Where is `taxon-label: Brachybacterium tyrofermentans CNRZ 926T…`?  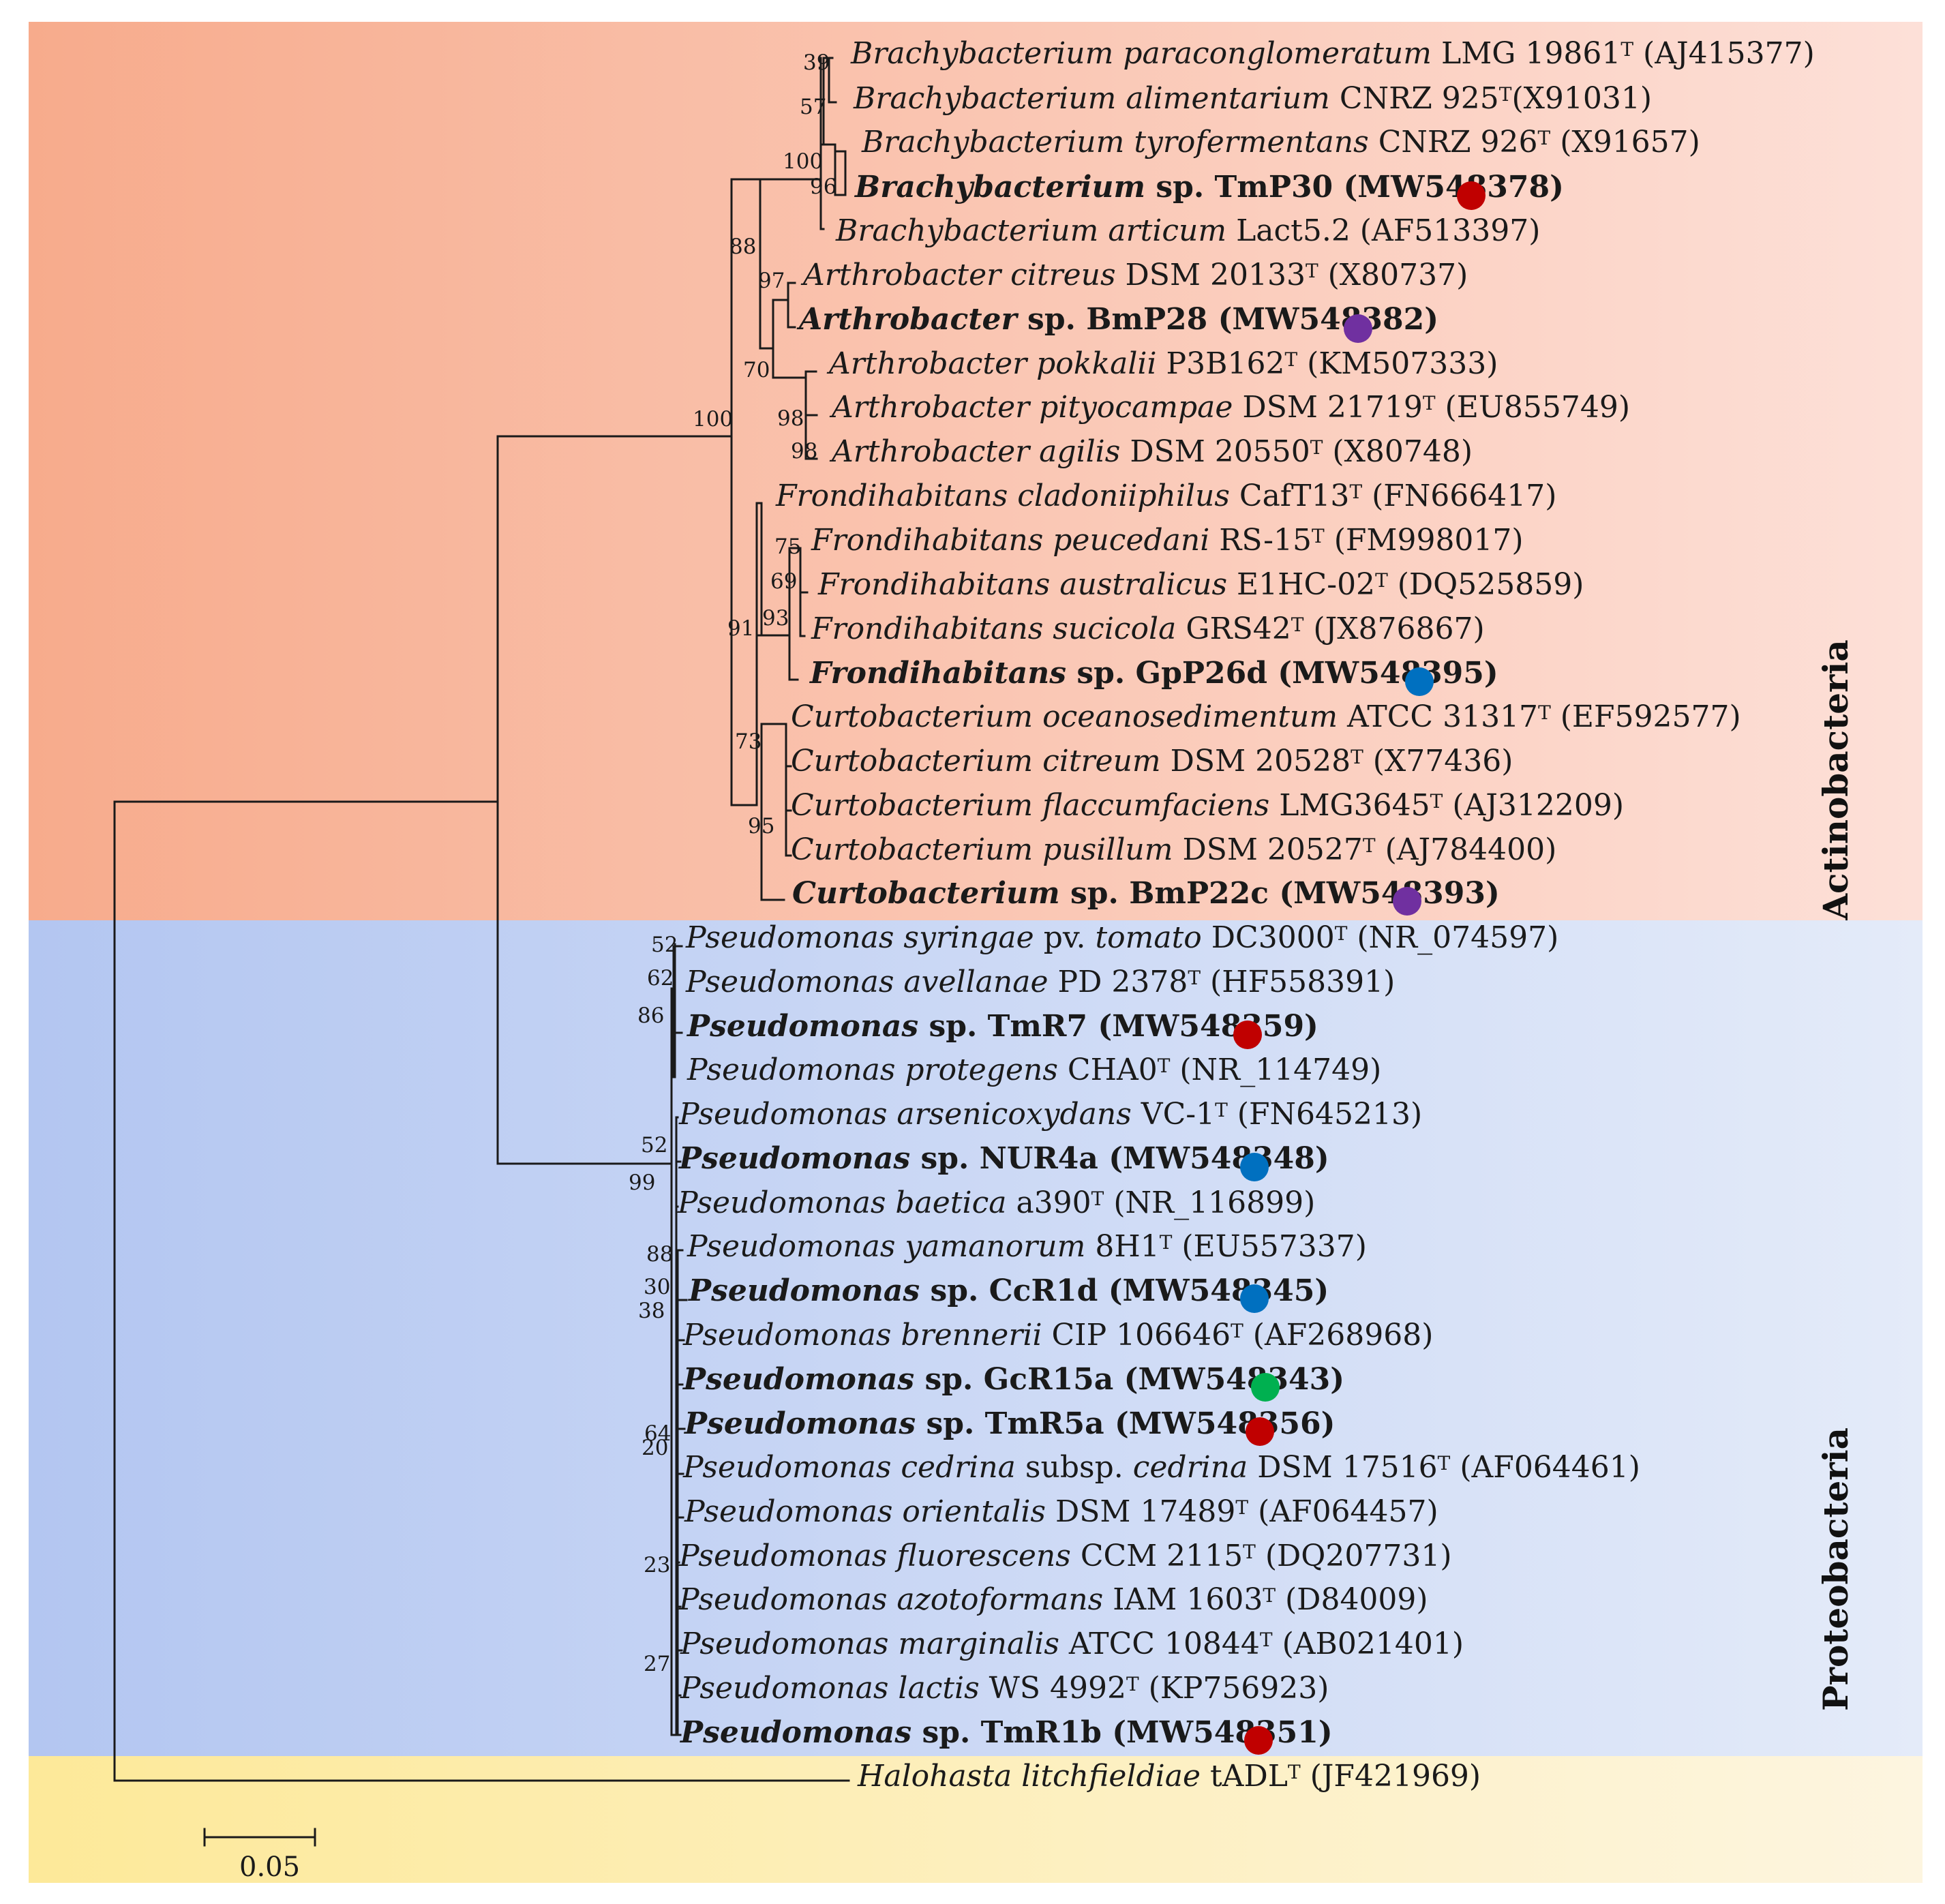
taxon-label: Brachybacterium tyrofermentans CNRZ 926T… is located at coordinates (1280, 142).